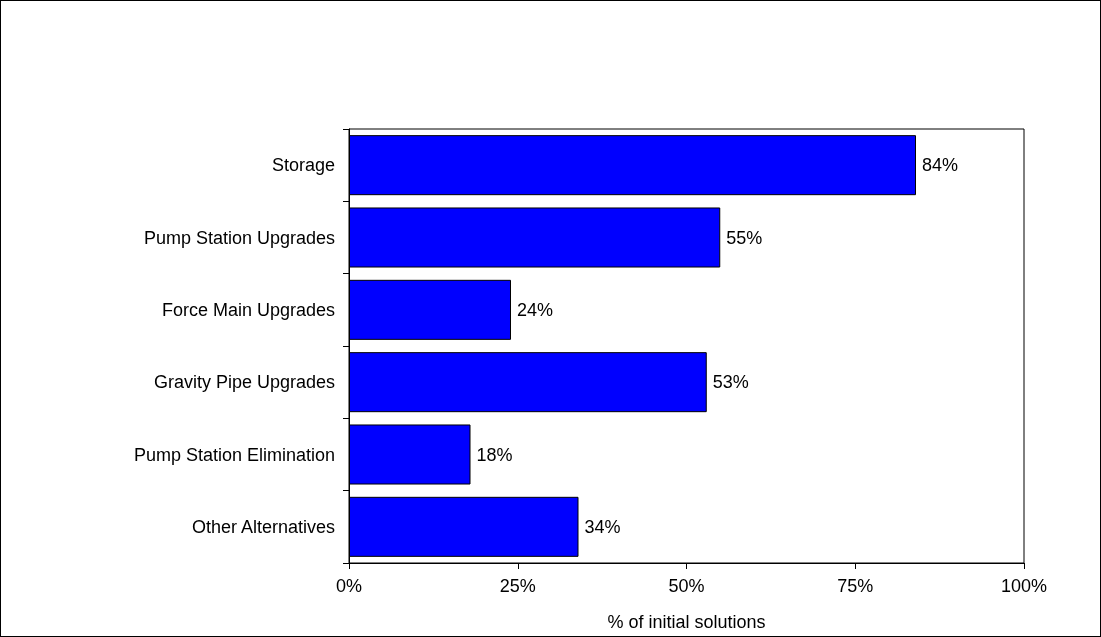 The height and width of the screenshot is (637, 1101). Describe the element at coordinates (535, 309) in the screenshot. I see `data-label: 24%` at that location.